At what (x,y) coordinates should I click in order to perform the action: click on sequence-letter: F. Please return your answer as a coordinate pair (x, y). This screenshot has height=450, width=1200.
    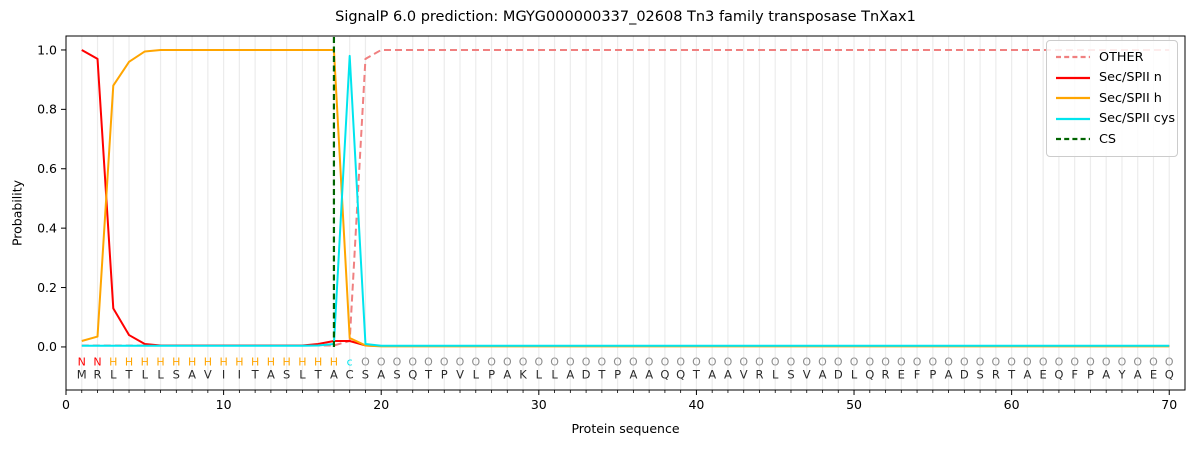
    Looking at the image, I should click on (917, 375).